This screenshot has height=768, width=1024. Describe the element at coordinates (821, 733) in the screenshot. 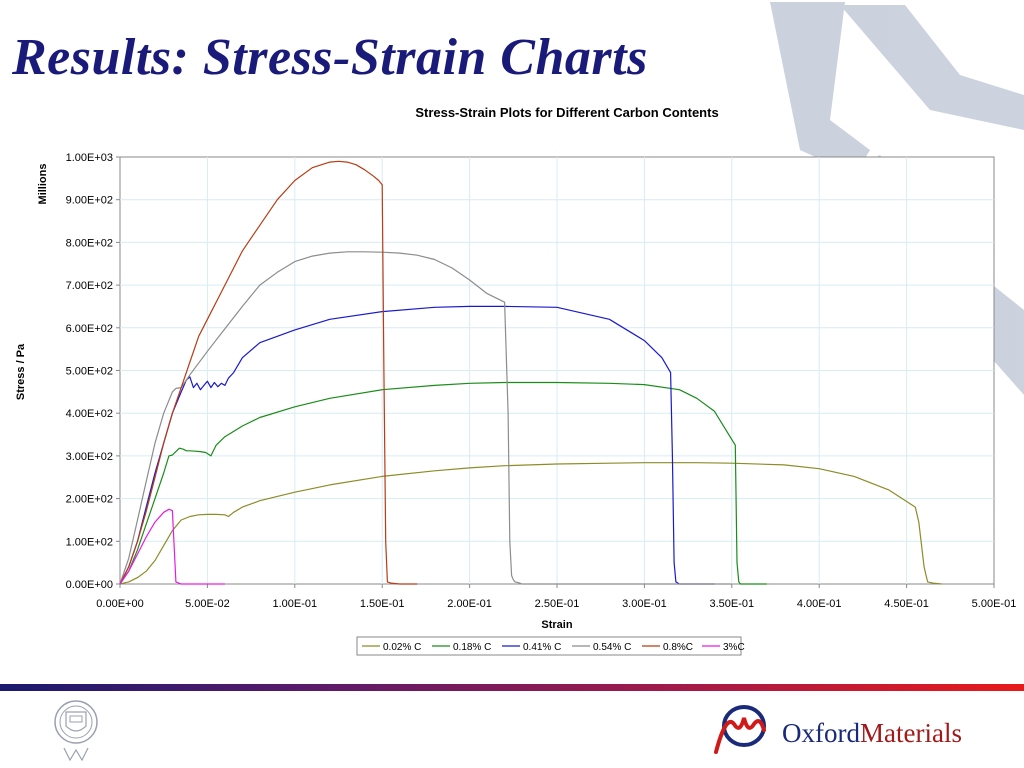

I see `logo-word-oxford: Oxford` at that location.